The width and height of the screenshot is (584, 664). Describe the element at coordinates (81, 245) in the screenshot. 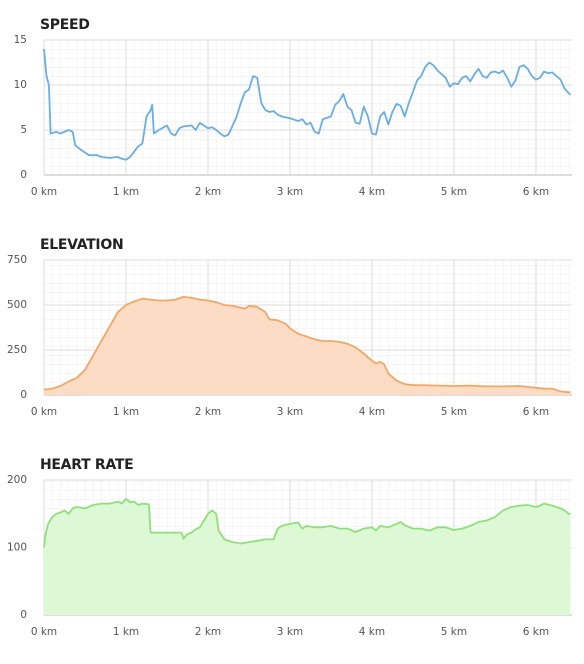

I see `chart-title: ELEVATION` at that location.